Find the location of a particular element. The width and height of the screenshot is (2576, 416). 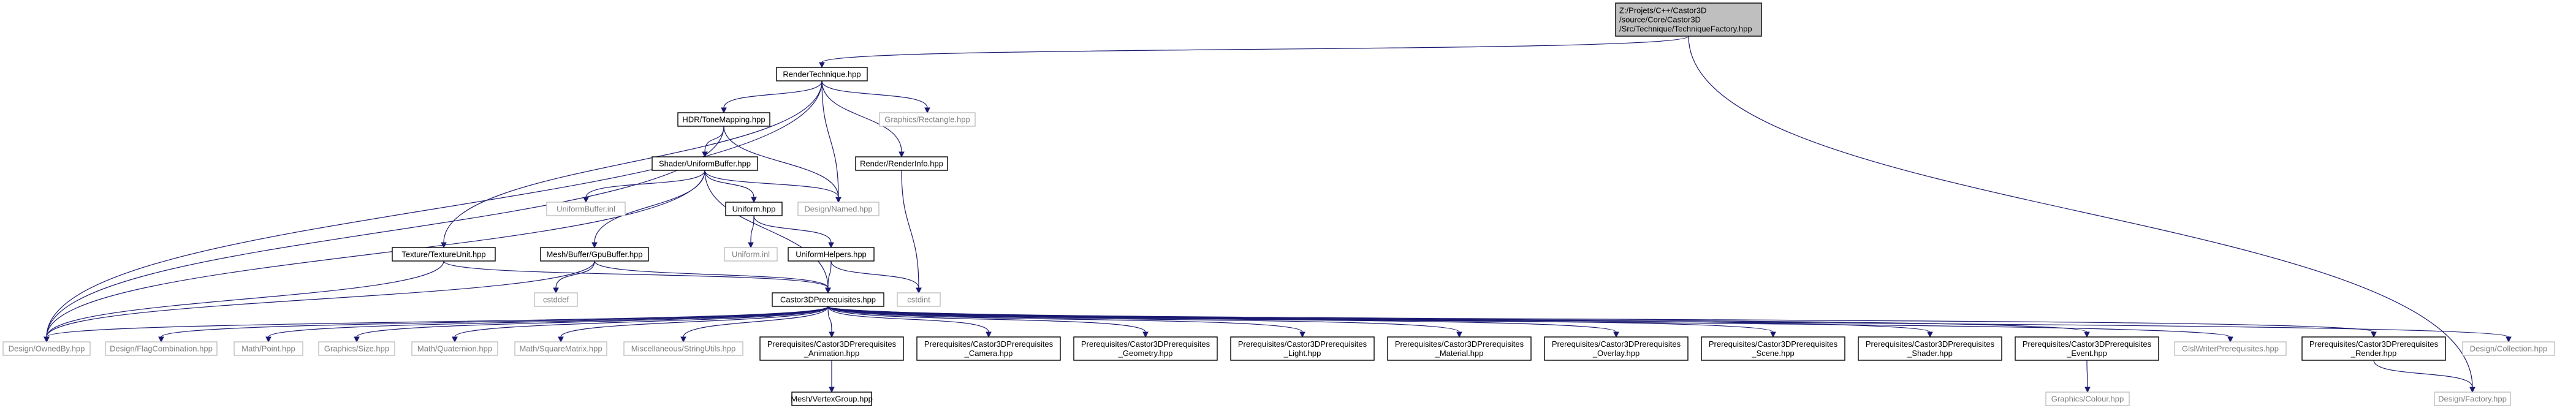

node-uniformhelpers: UniformHelpers.hpp is located at coordinates (831, 255).